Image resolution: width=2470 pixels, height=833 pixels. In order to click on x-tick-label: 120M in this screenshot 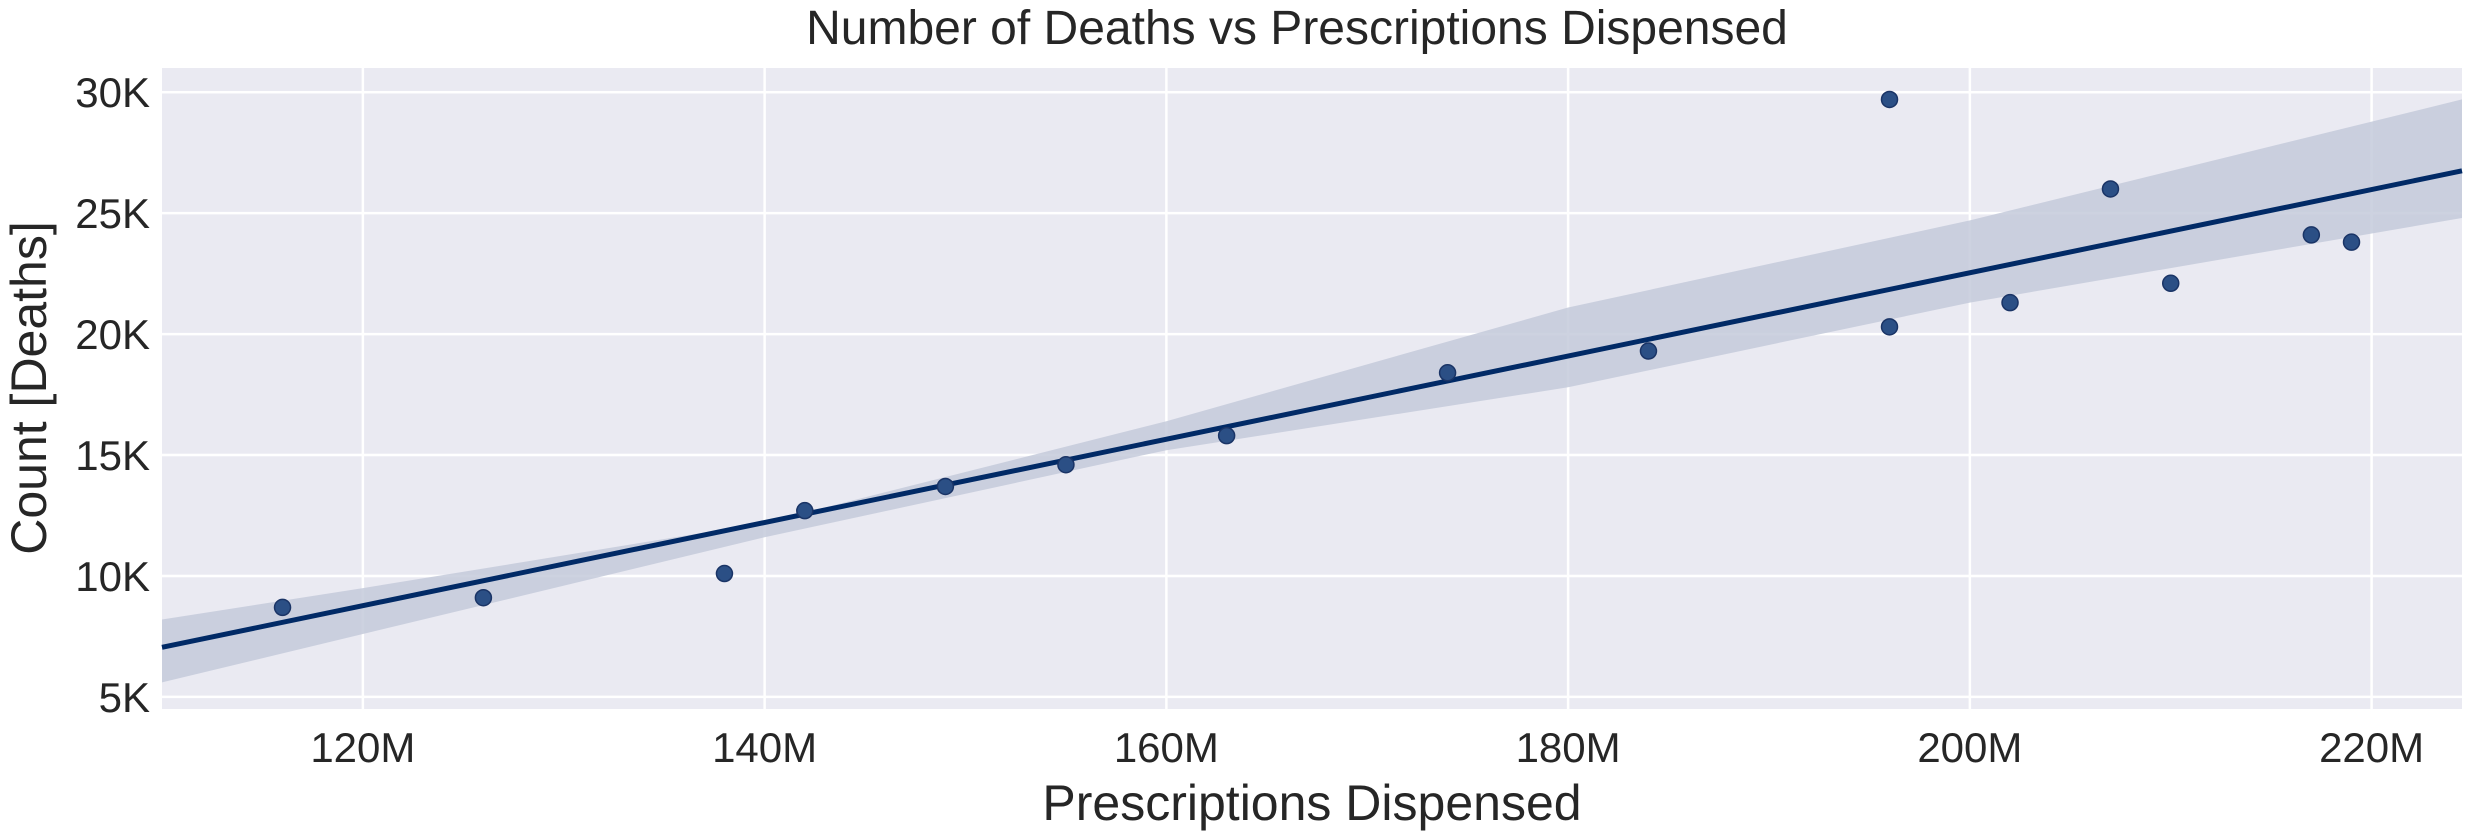, I will do `click(362, 747)`.